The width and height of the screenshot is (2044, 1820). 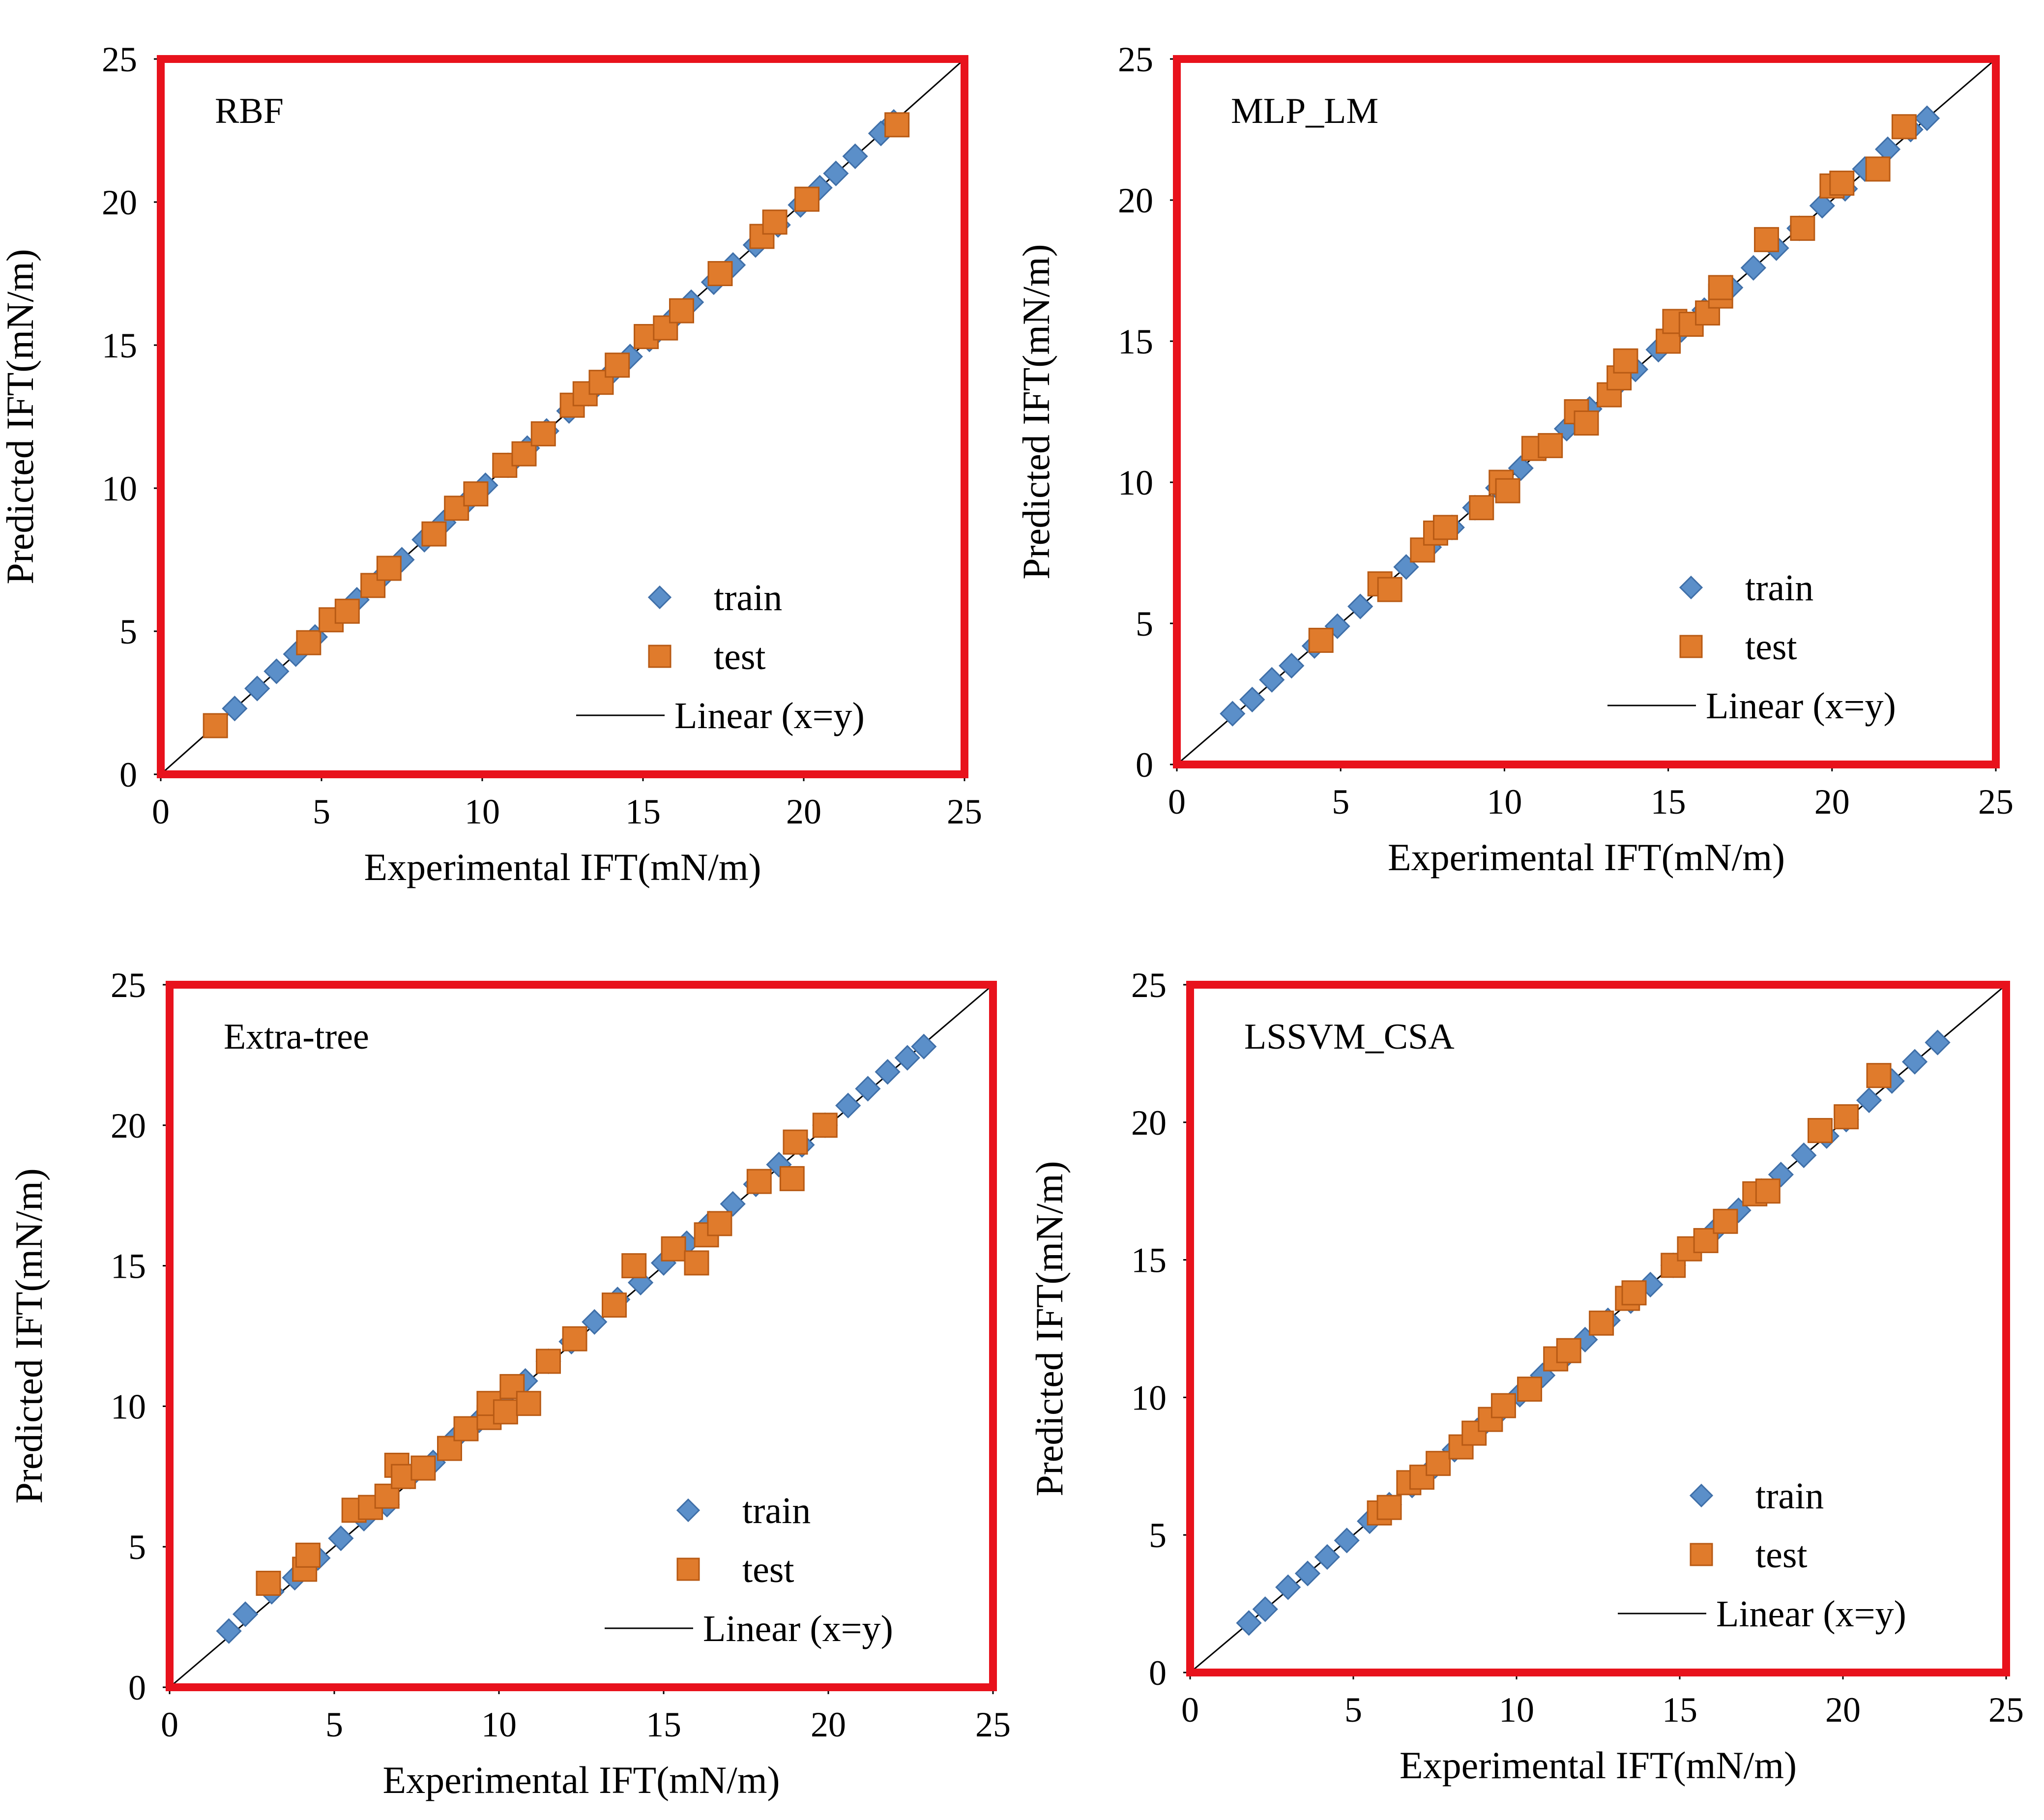 What do you see at coordinates (296, 1037) in the screenshot?
I see `model-label: Extra-tree` at bounding box center [296, 1037].